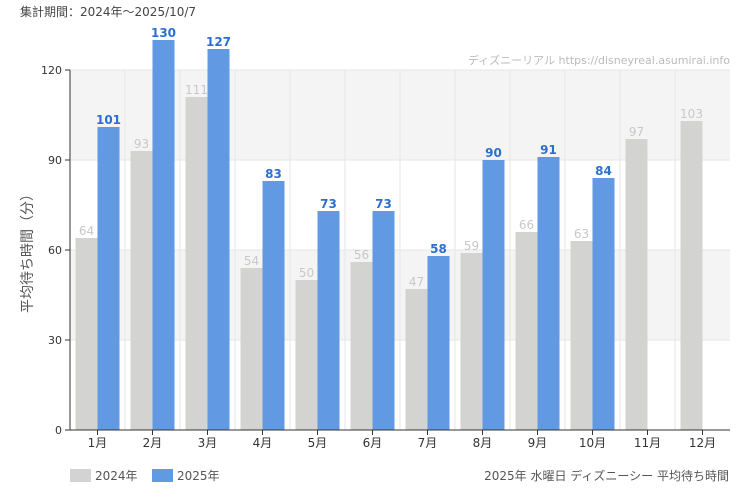 This screenshot has width=750, height=500. Describe the element at coordinates (55, 340) in the screenshot. I see `y-tick-label: 30` at that location.